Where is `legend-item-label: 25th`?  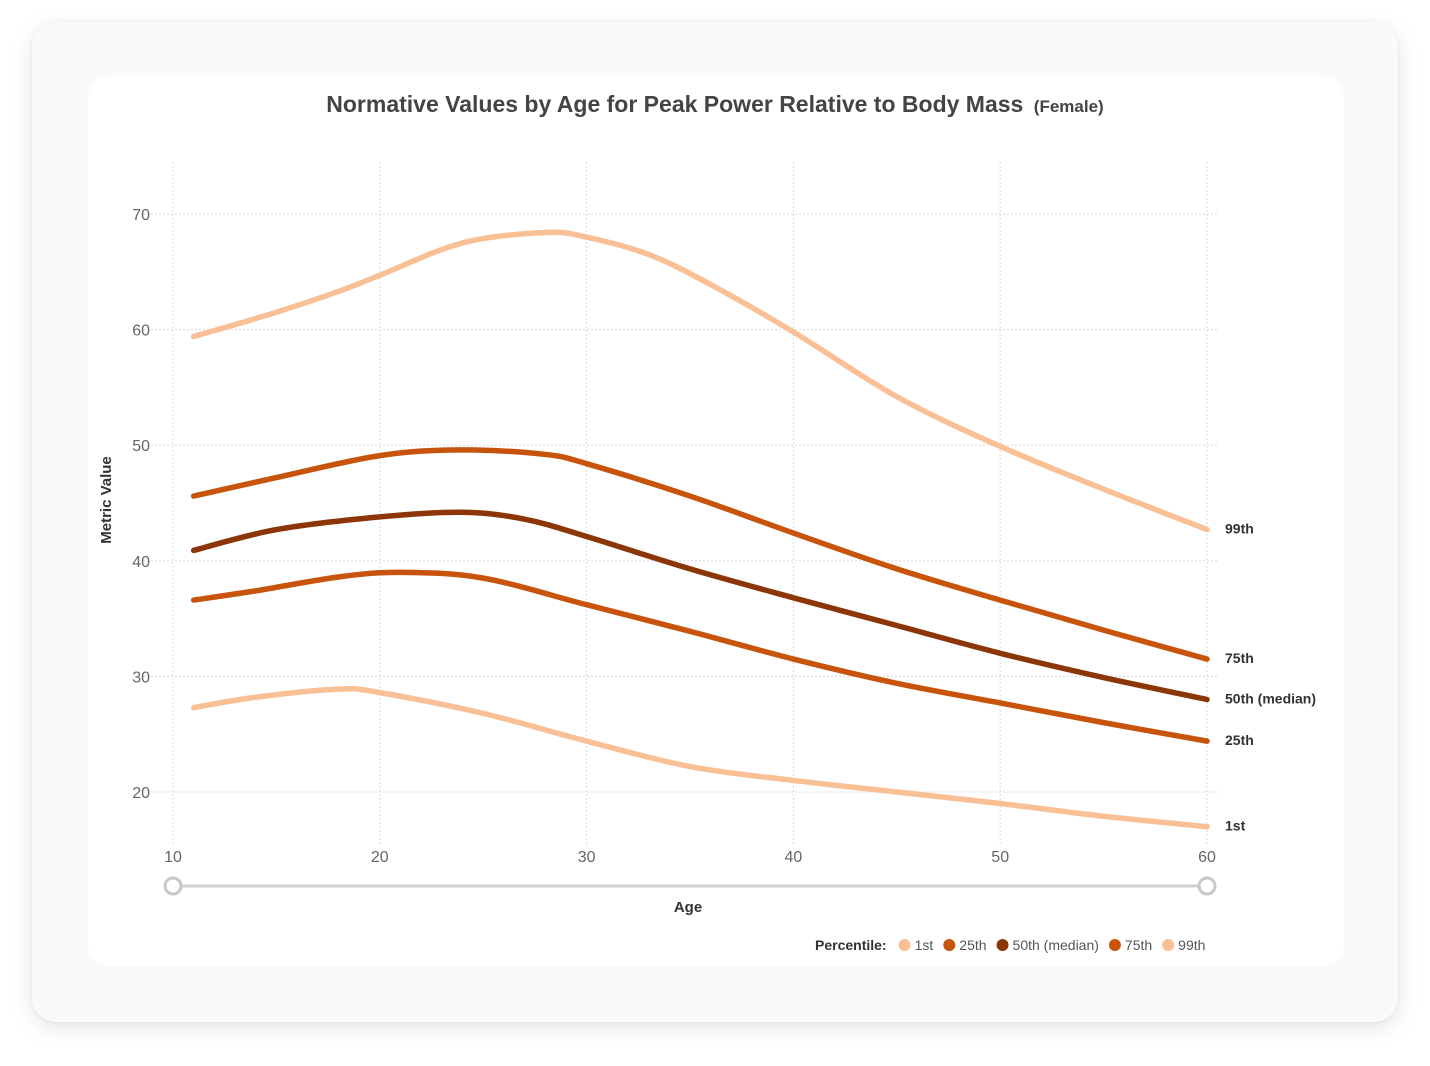
legend-item-label: 25th is located at coordinates (972, 945).